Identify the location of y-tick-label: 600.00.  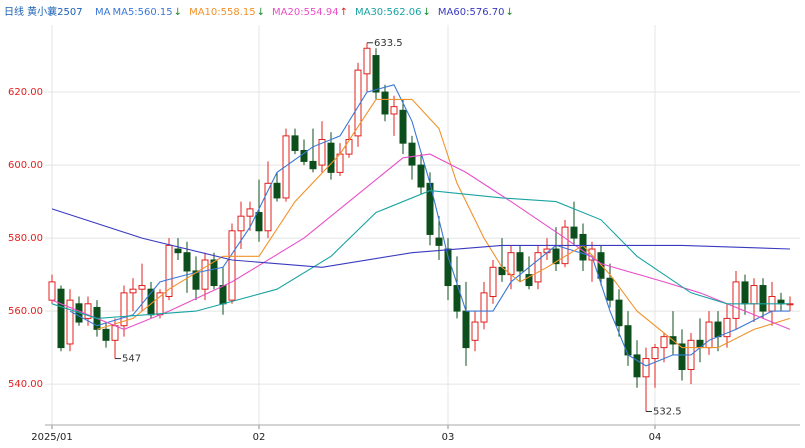
(25, 165).